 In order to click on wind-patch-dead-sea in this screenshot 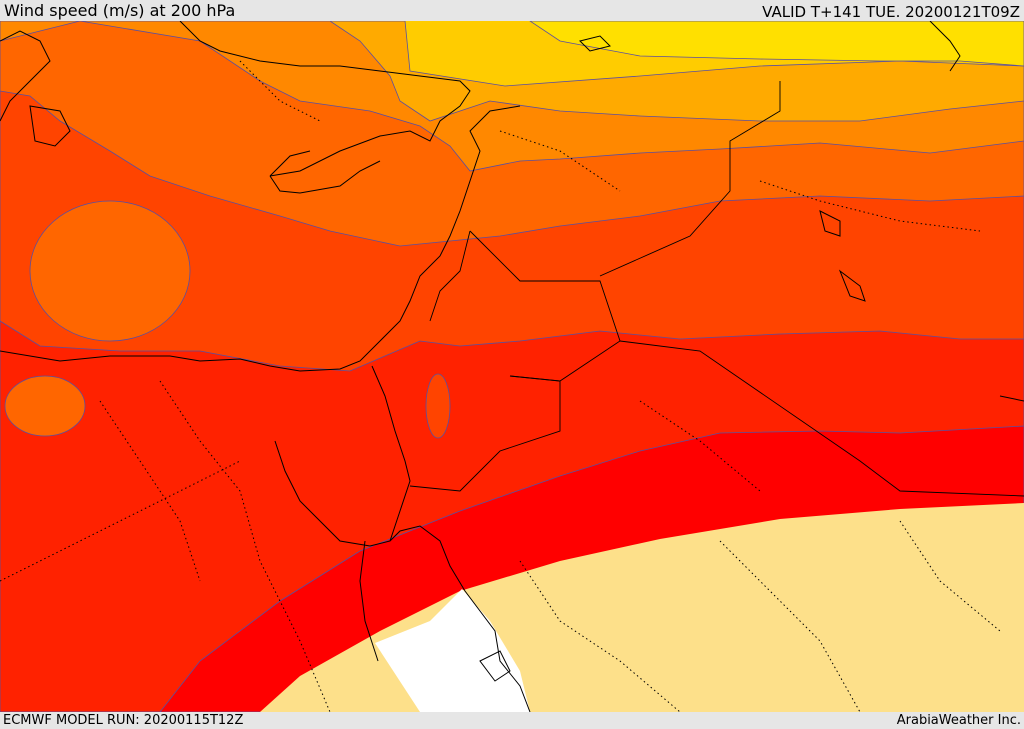, I will do `click(438, 406)`.